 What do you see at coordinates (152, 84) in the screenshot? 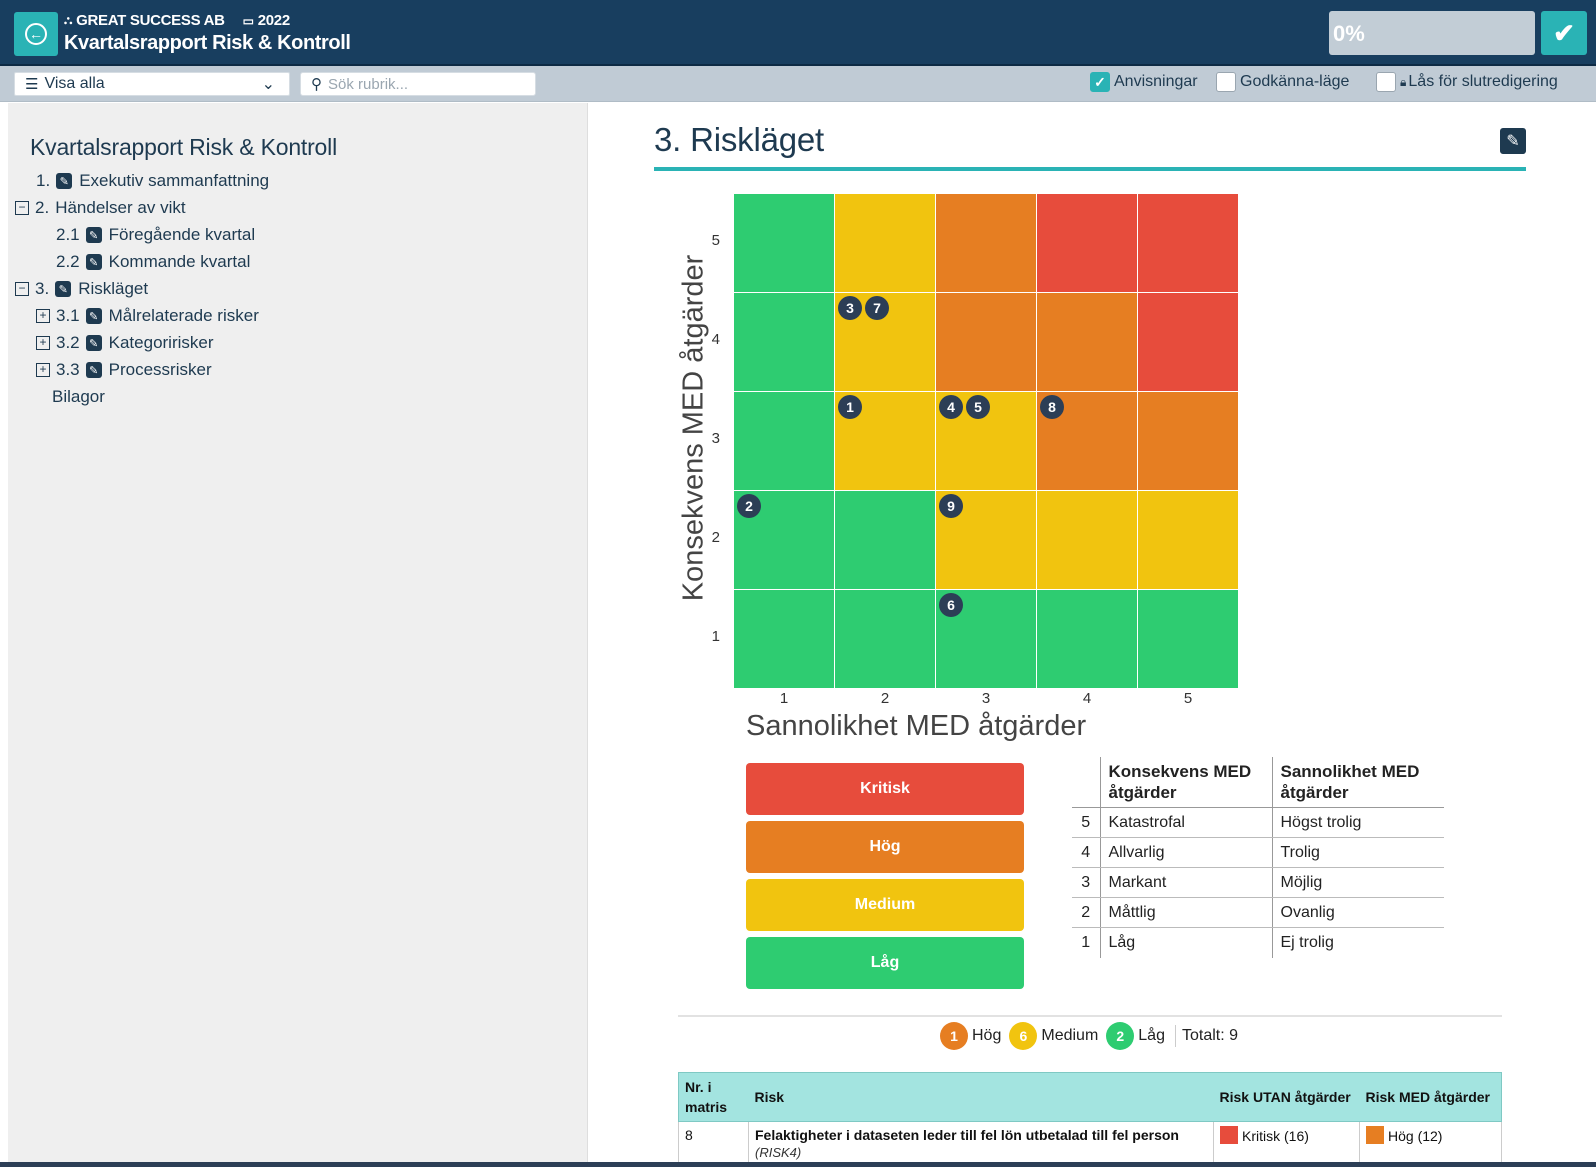
I see `view-filter-select: ☰ Visa alla ⌄` at bounding box center [152, 84].